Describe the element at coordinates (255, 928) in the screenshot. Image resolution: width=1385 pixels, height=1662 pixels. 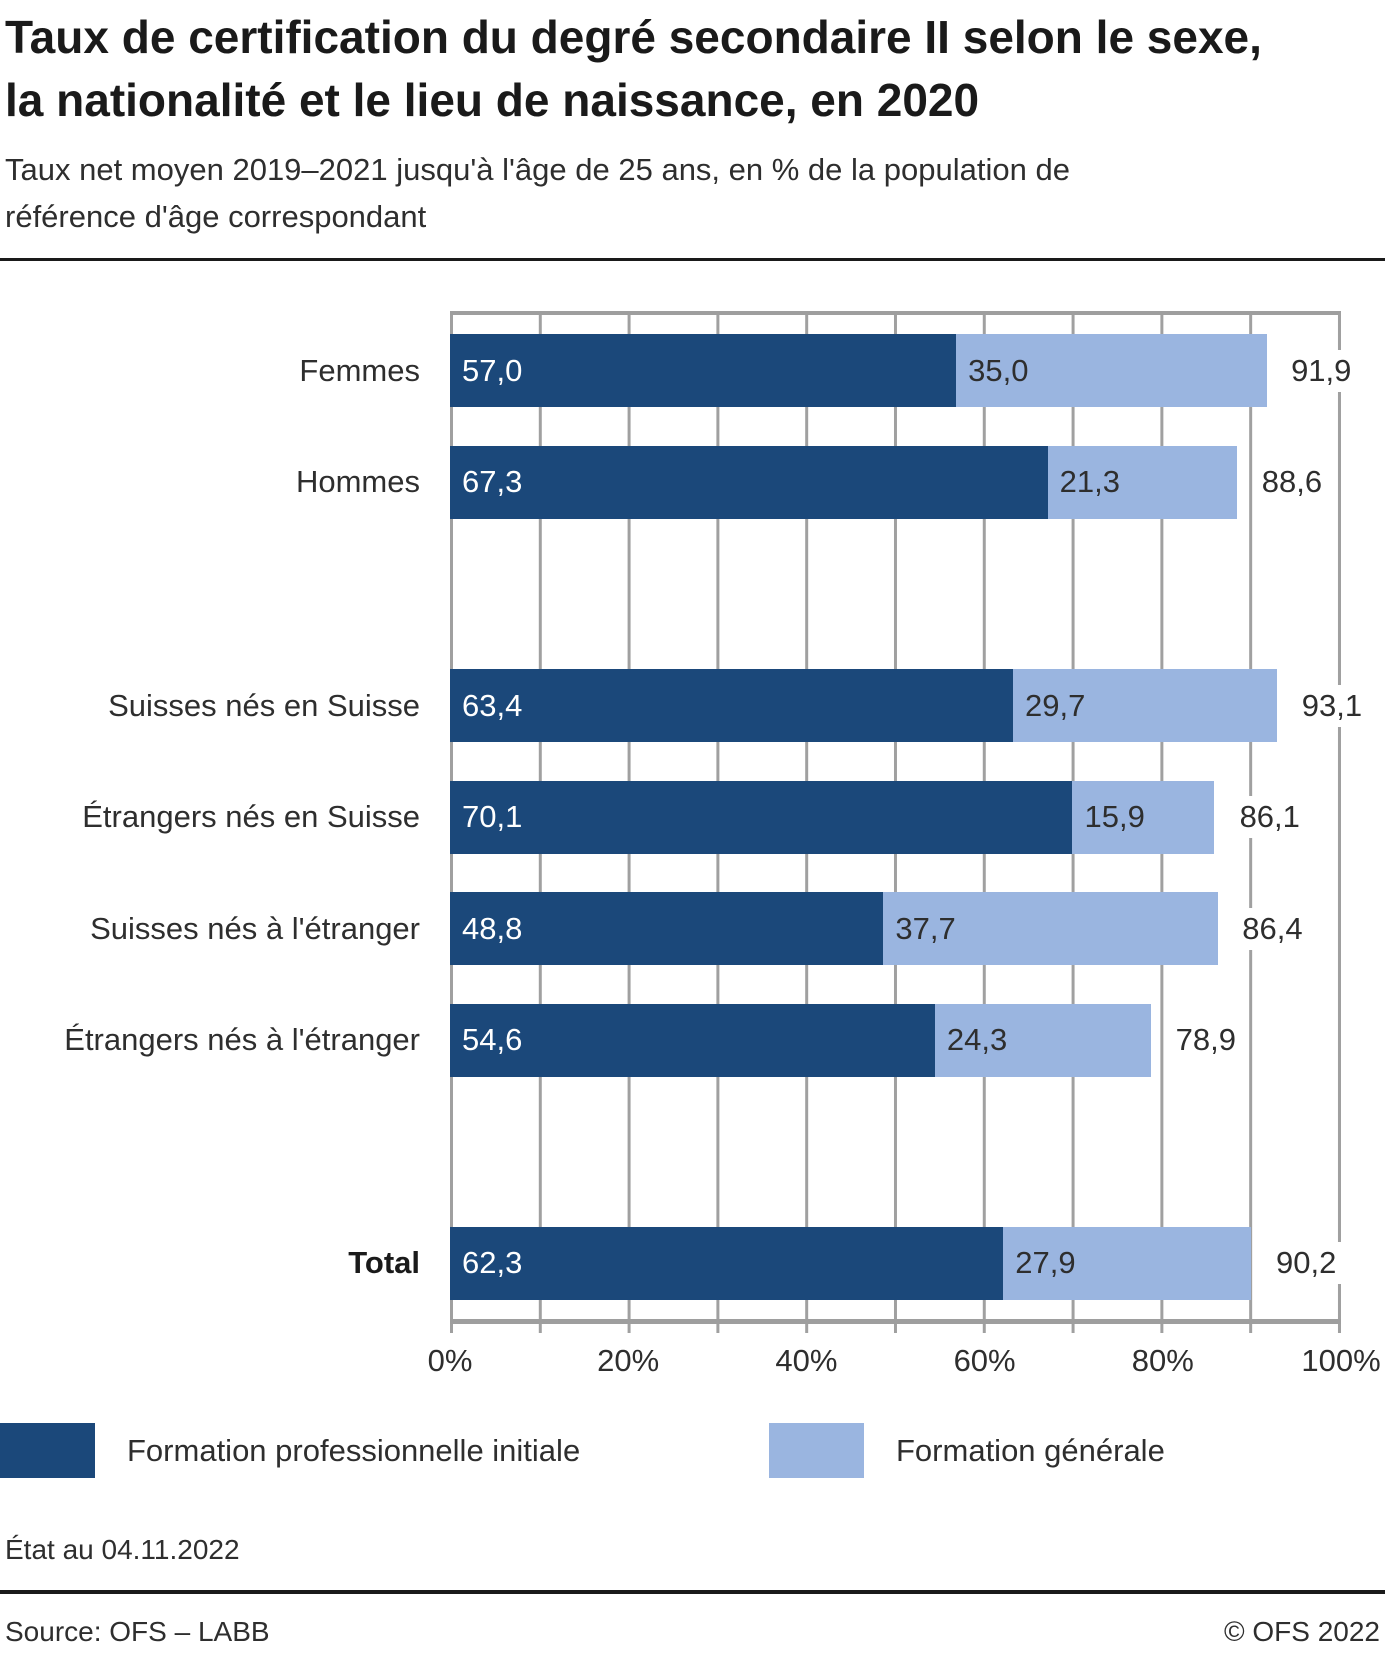
I see `category-label: Suisses nés à l'étranger` at that location.